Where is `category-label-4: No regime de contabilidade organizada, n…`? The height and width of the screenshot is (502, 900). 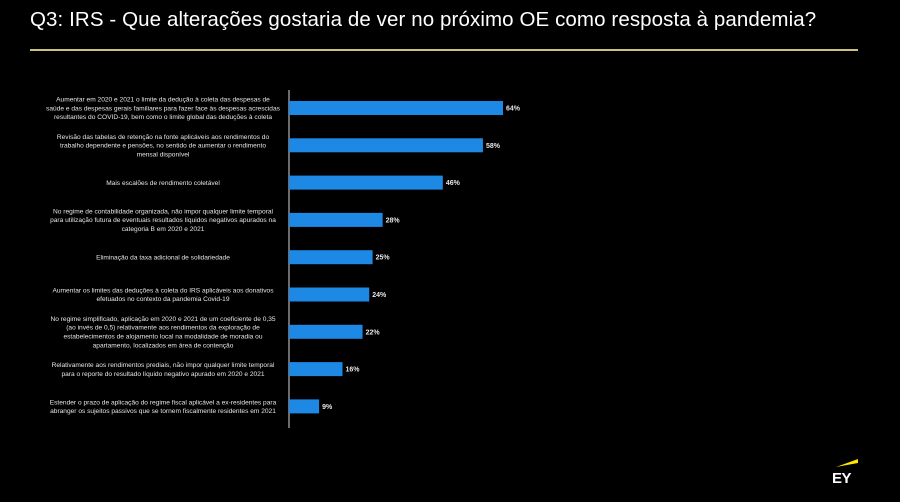
category-label-4: No regime de contabilidade organizada, n… is located at coordinates (163, 220).